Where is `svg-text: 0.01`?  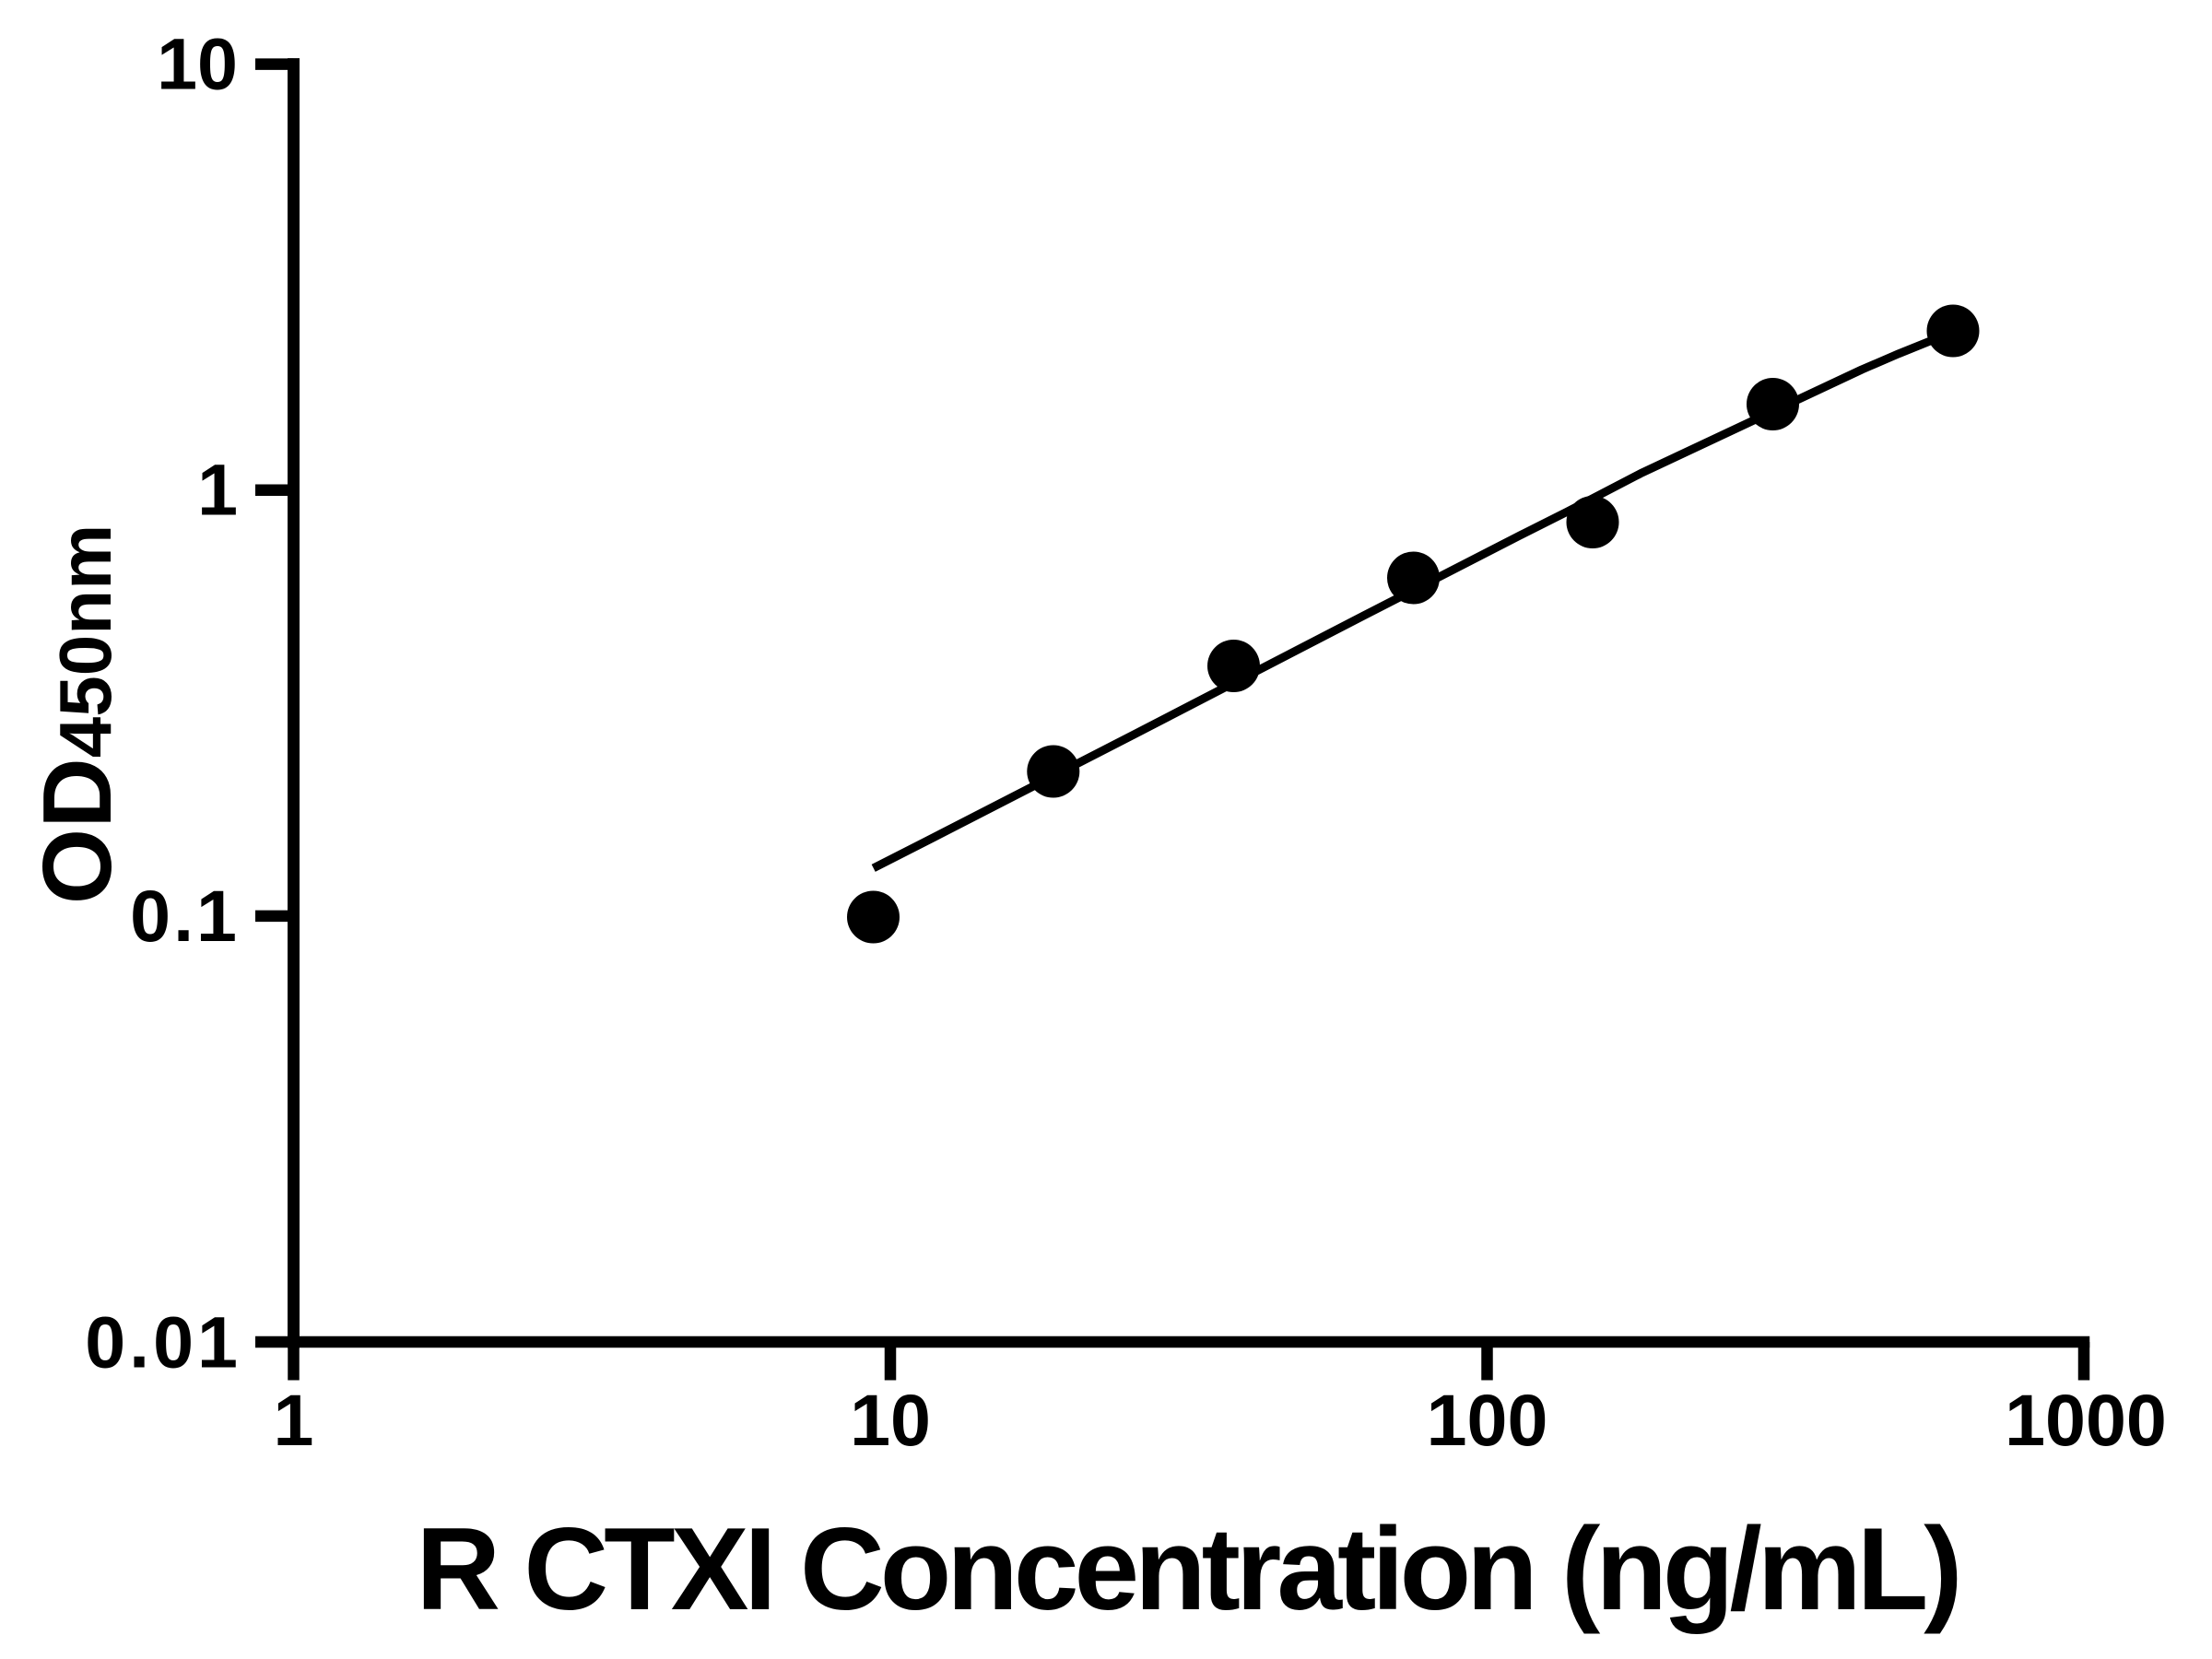 svg-text: 0.01 is located at coordinates (163, 1342).